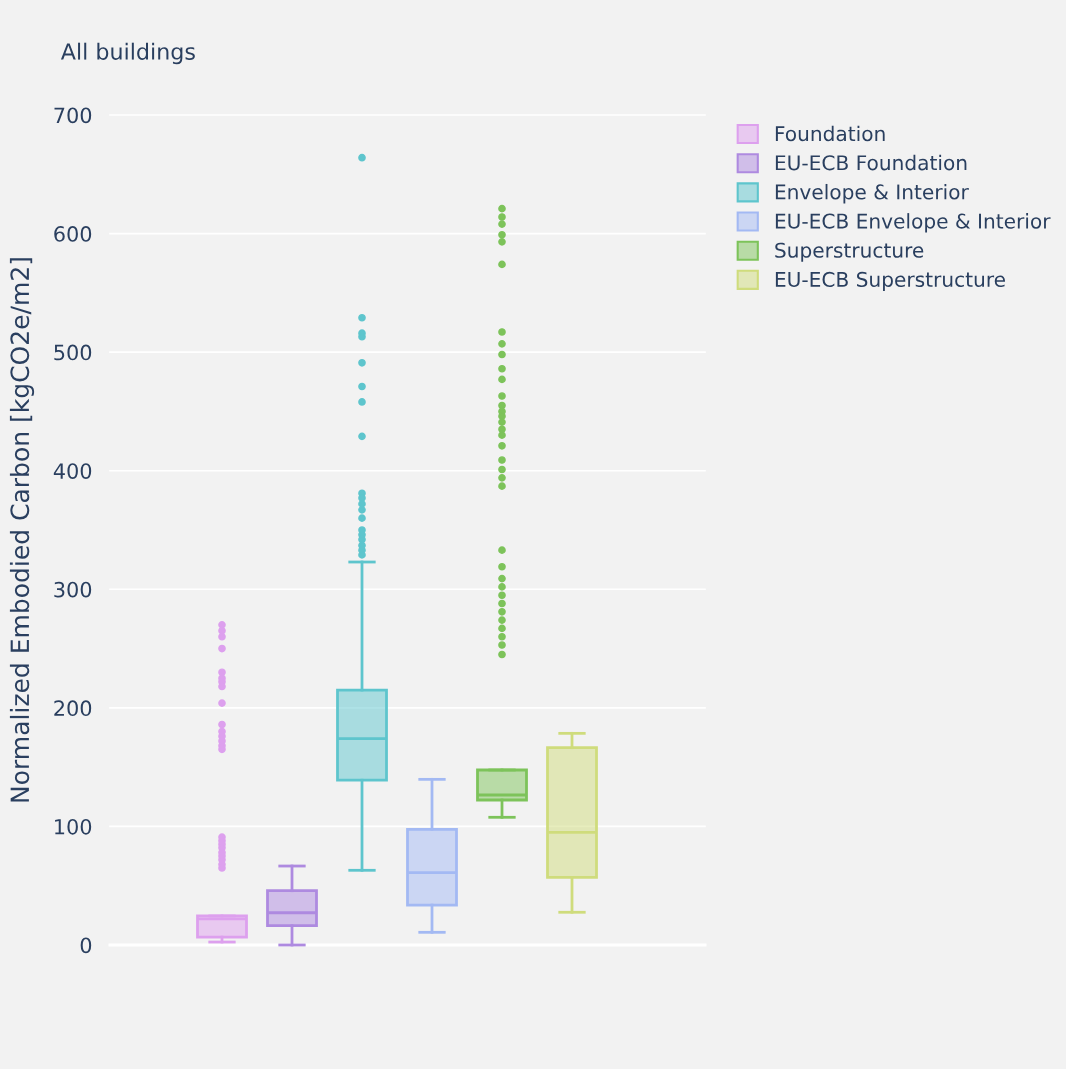 Image resolution: width=1066 pixels, height=1069 pixels. I want to click on legend-label: Envelope & Interior, so click(872, 193).